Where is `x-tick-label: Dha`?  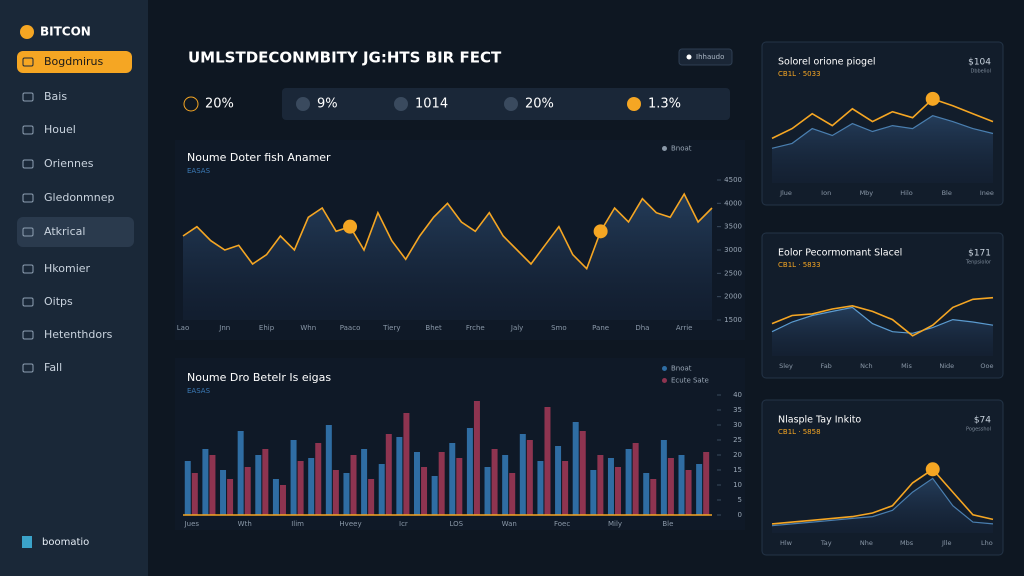
x-tick-label: Dha is located at coordinates (642, 328).